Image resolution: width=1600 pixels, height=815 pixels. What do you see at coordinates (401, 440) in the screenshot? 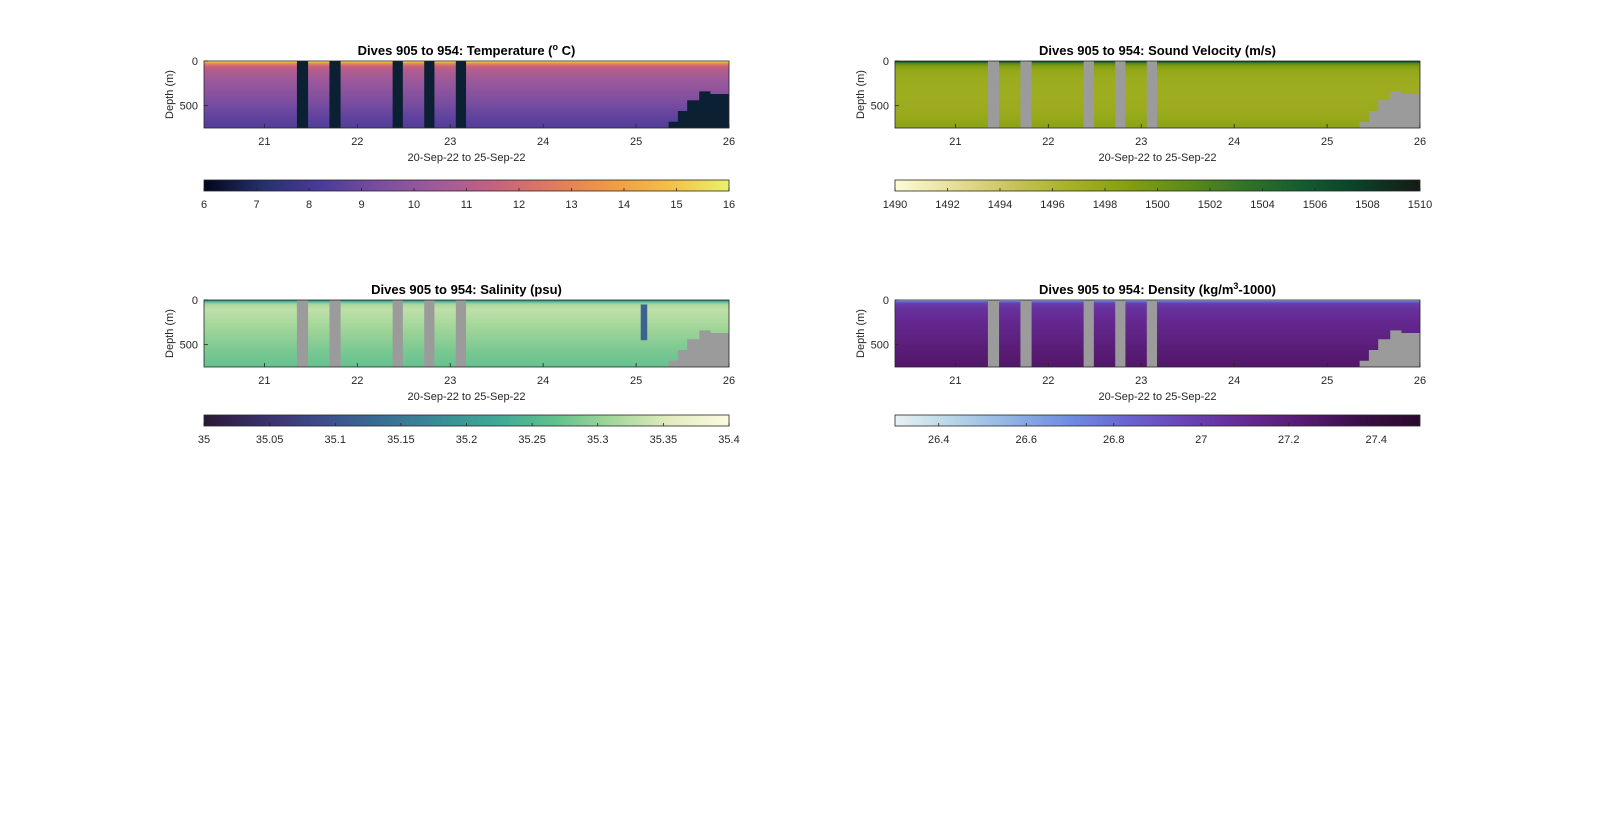
I see `colorbar-tick-label: 35.15` at bounding box center [401, 440].